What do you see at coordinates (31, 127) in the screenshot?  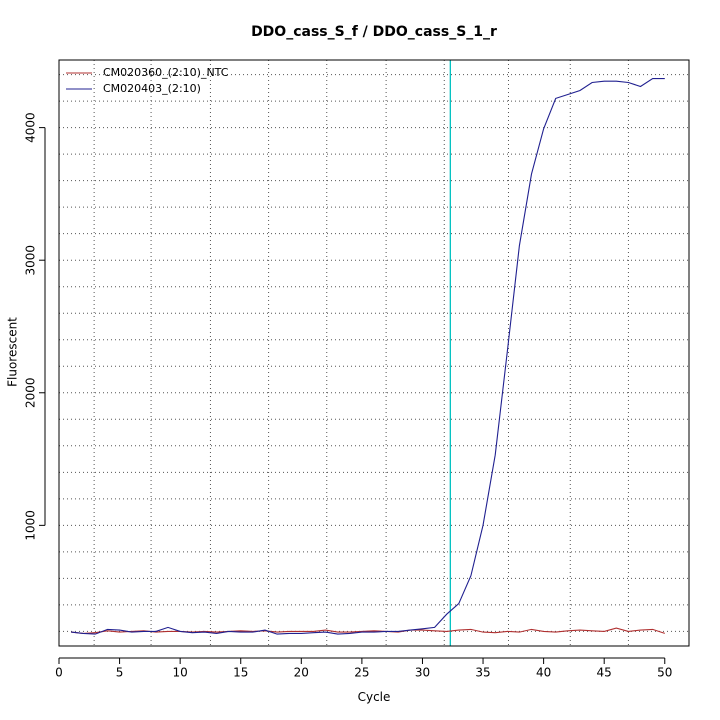 I see `y-tick-label: 4000` at bounding box center [31, 127].